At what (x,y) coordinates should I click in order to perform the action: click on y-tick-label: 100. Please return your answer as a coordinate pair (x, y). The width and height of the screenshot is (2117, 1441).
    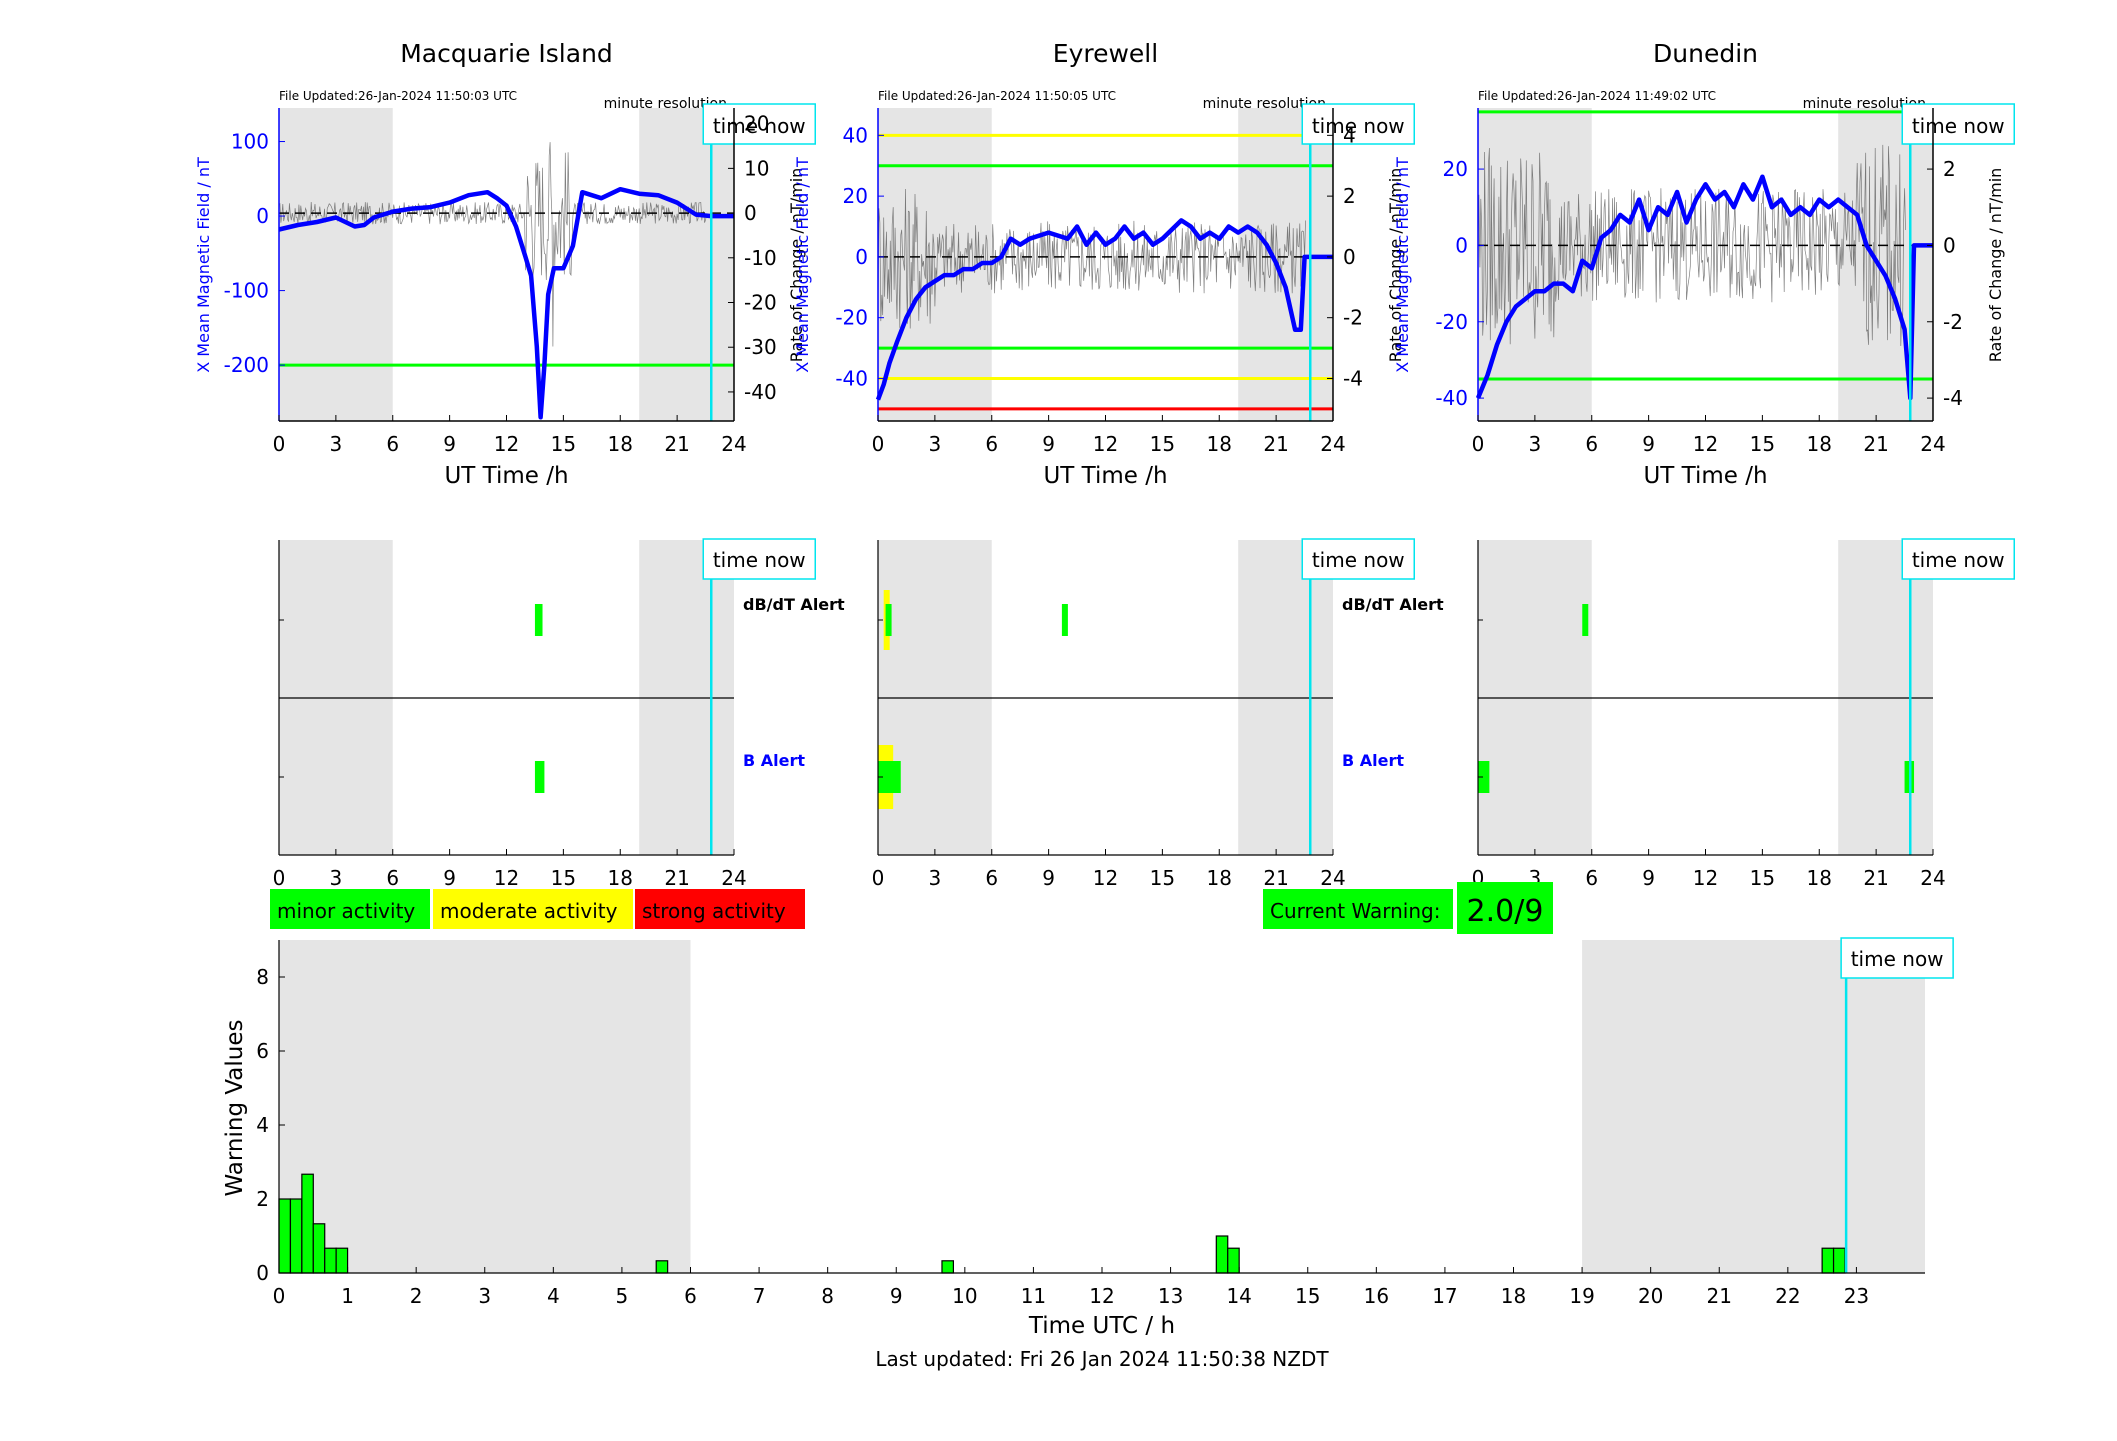
    Looking at the image, I should click on (250, 142).